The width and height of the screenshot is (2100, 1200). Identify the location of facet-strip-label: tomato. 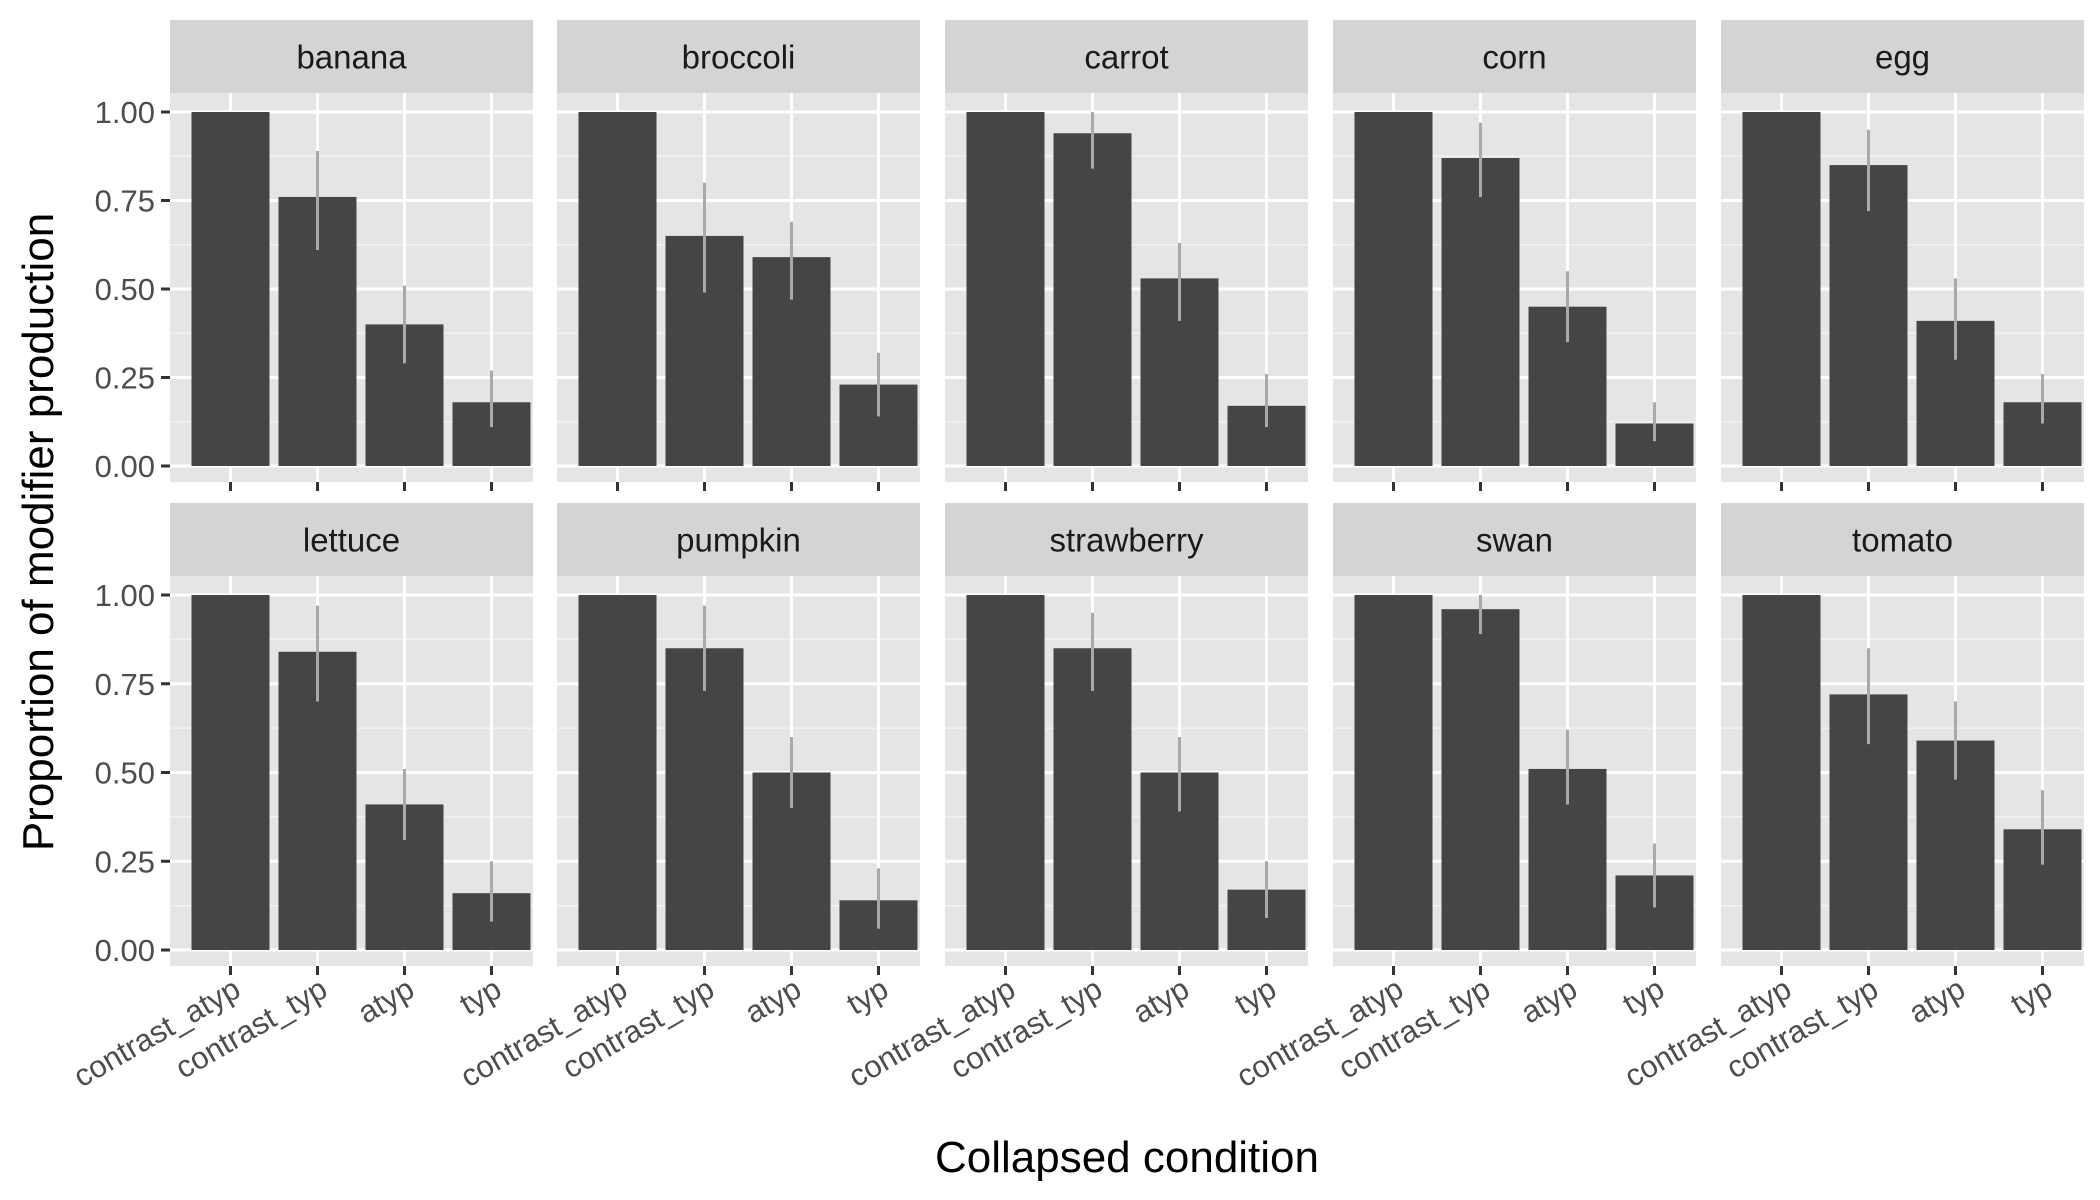
(1902, 540).